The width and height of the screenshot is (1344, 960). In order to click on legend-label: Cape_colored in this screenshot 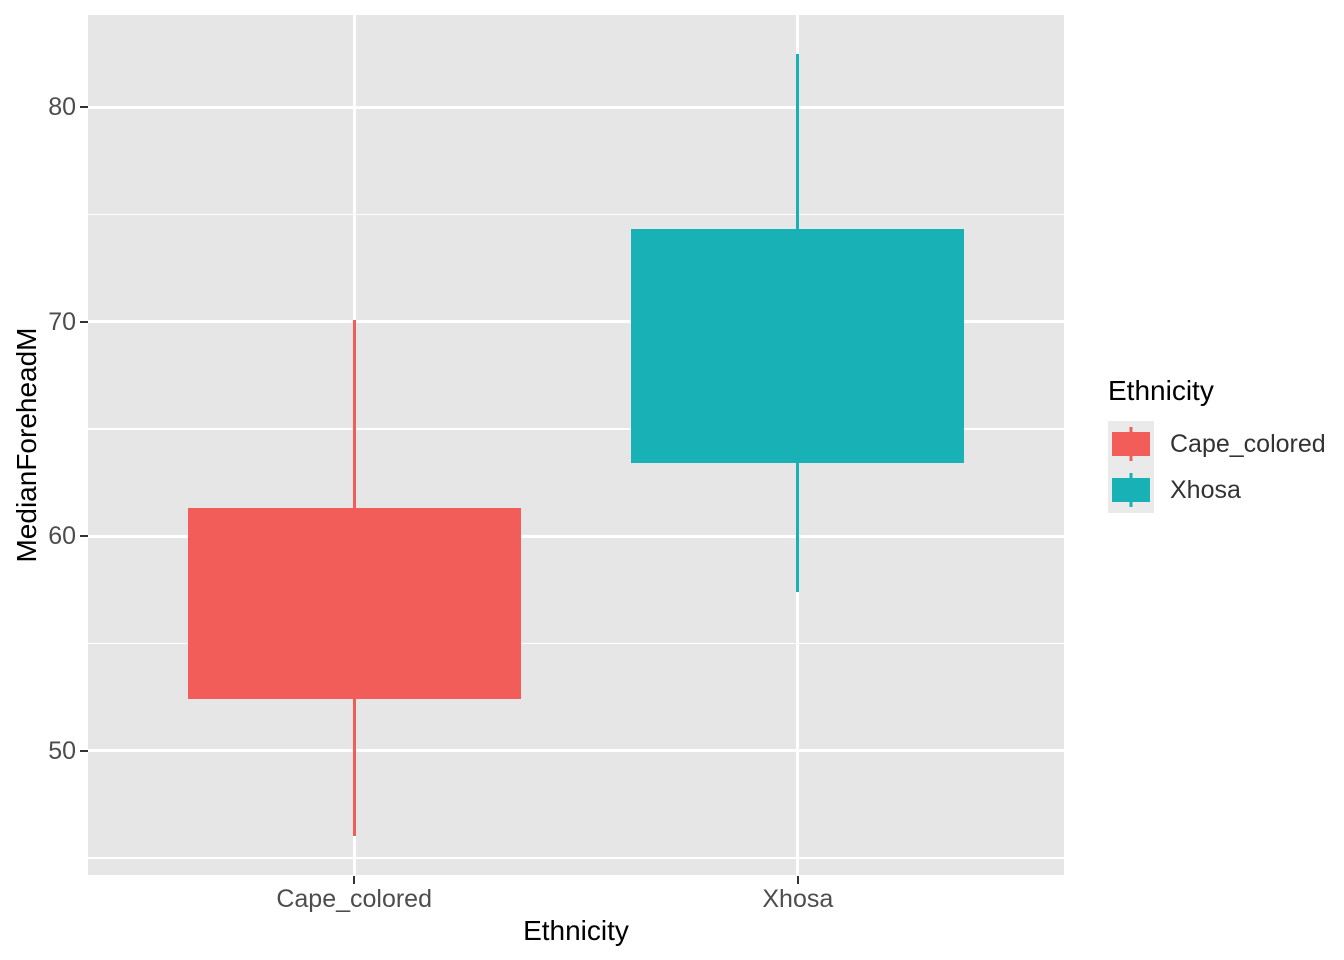, I will do `click(1248, 444)`.